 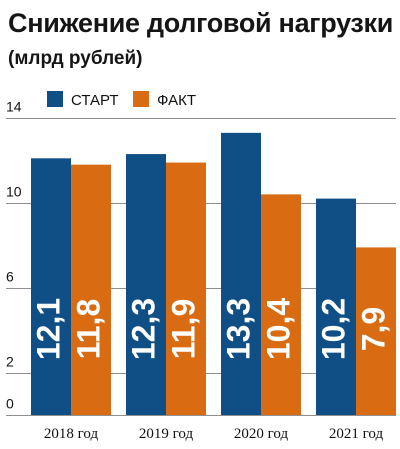 What do you see at coordinates (241, 273) in the screenshot?
I see `bar-start-2020-год` at bounding box center [241, 273].